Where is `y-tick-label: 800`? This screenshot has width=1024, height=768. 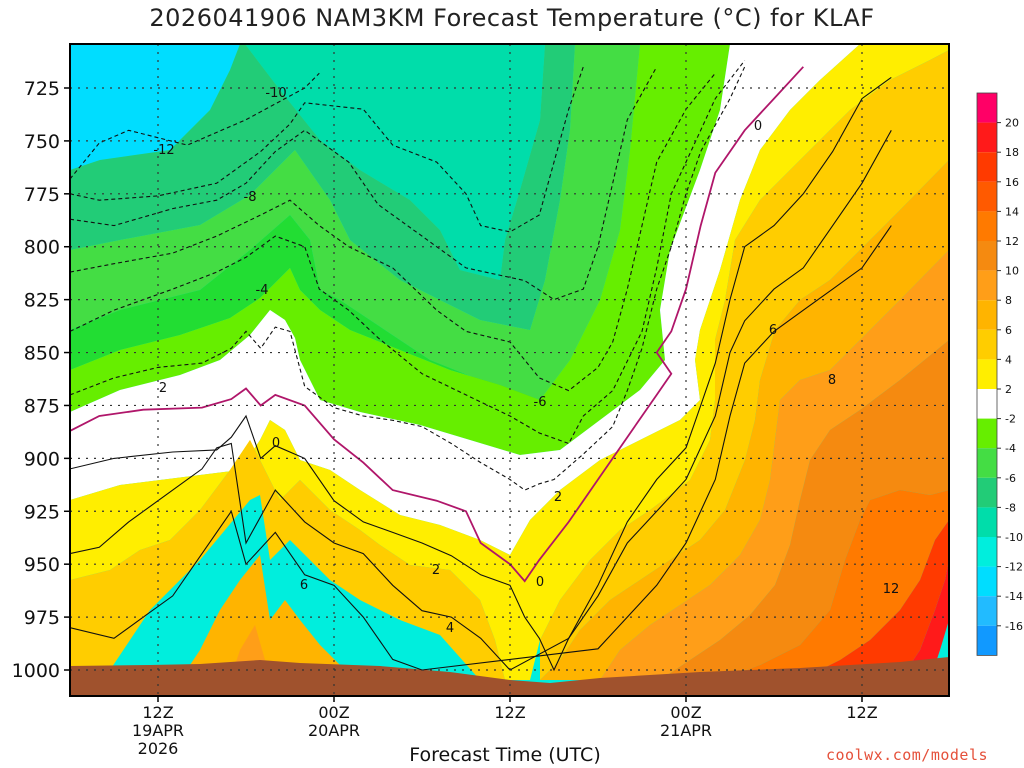 y-tick-label: 800 is located at coordinates (42, 248).